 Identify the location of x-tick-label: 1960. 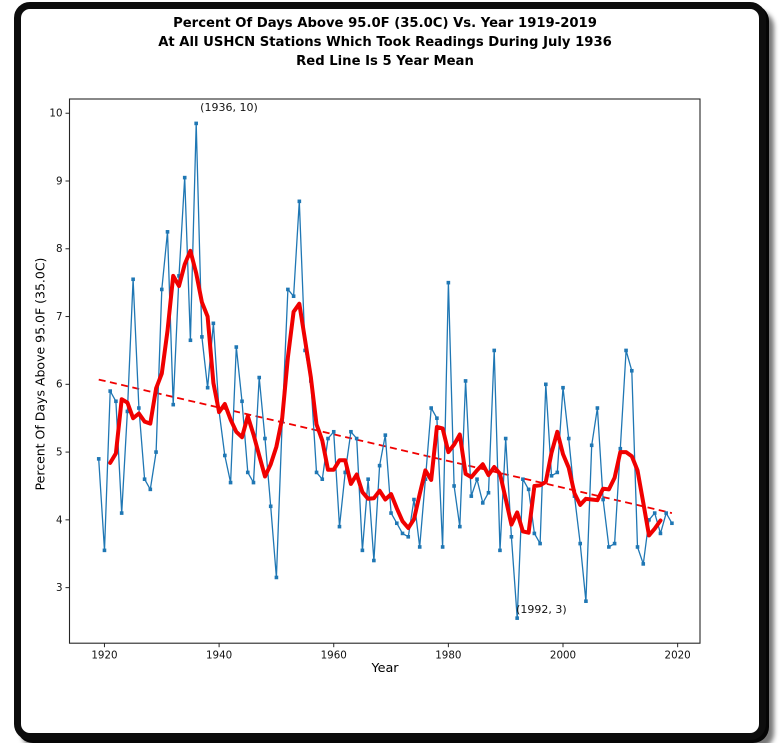
(334, 656).